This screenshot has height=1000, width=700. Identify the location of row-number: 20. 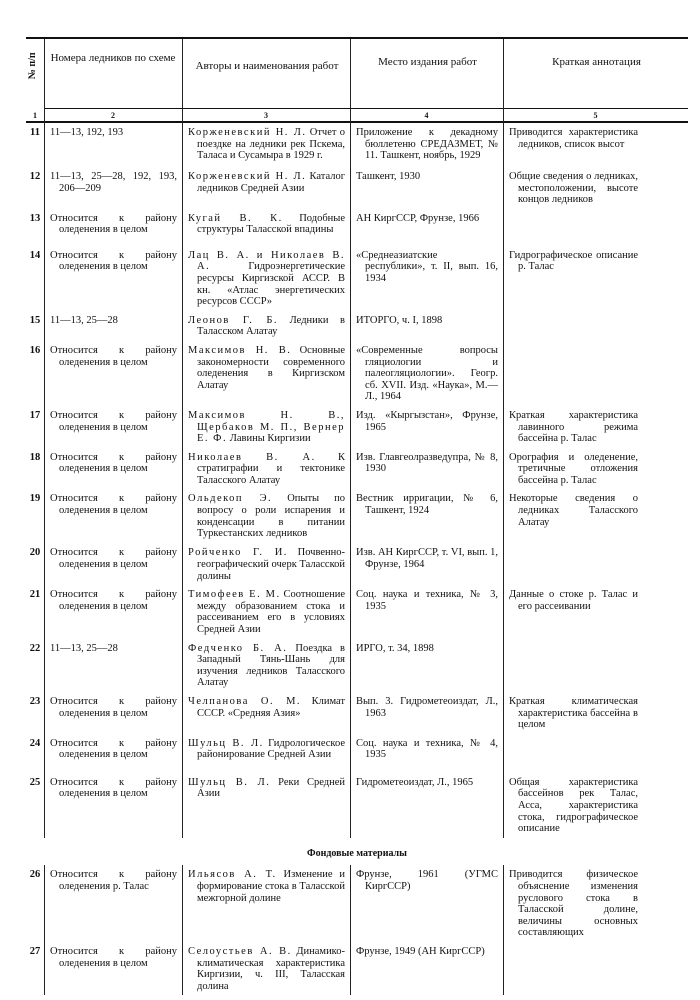
(35, 553).